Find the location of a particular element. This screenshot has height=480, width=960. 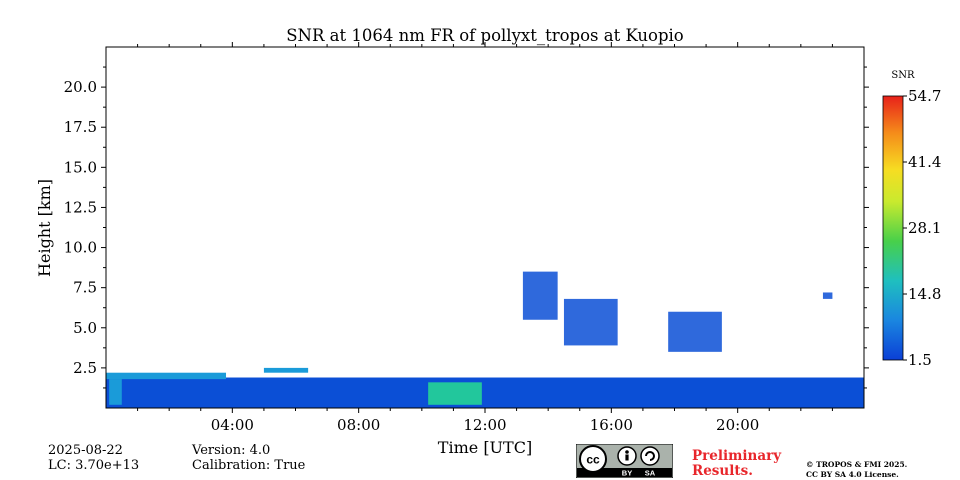

y-tick-label: 12.5 is located at coordinates (80, 207).